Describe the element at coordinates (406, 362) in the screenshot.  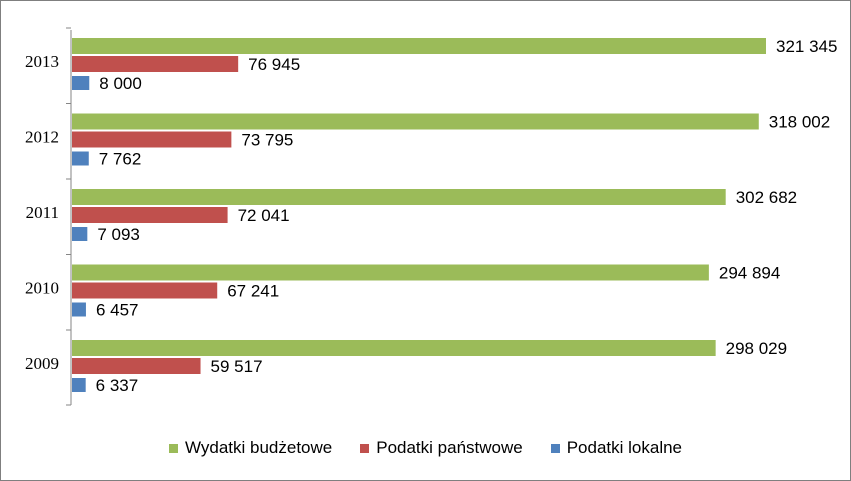
I see `bar-group-2009: 2009 298 029 59 517 6 337` at that location.